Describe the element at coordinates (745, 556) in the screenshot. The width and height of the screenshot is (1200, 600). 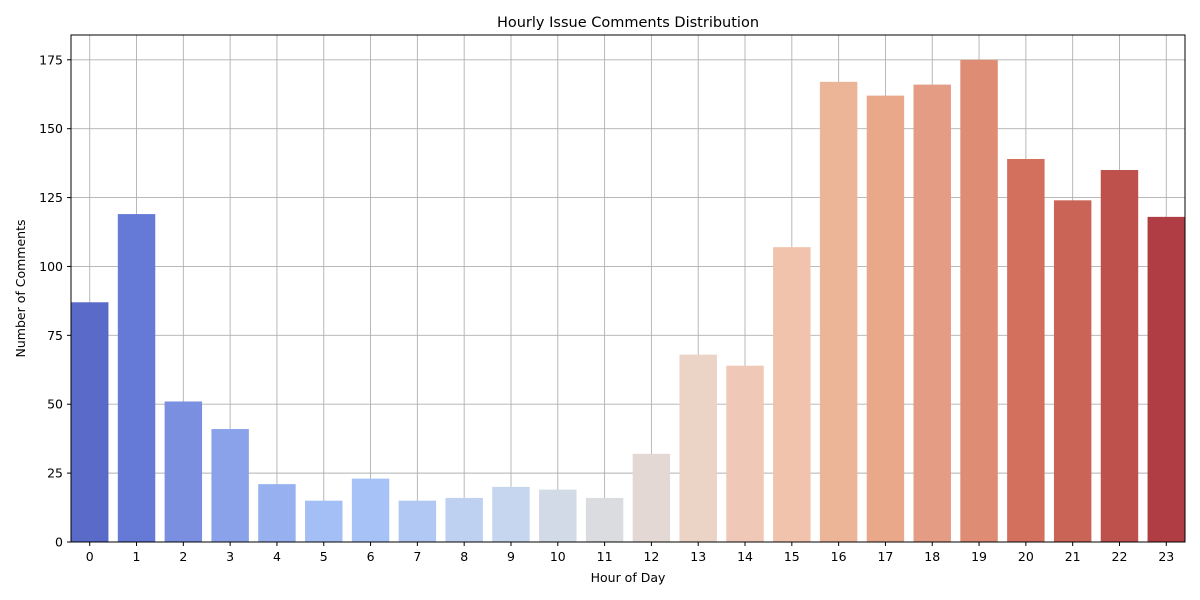
I see `x-tick-label: 14` at that location.